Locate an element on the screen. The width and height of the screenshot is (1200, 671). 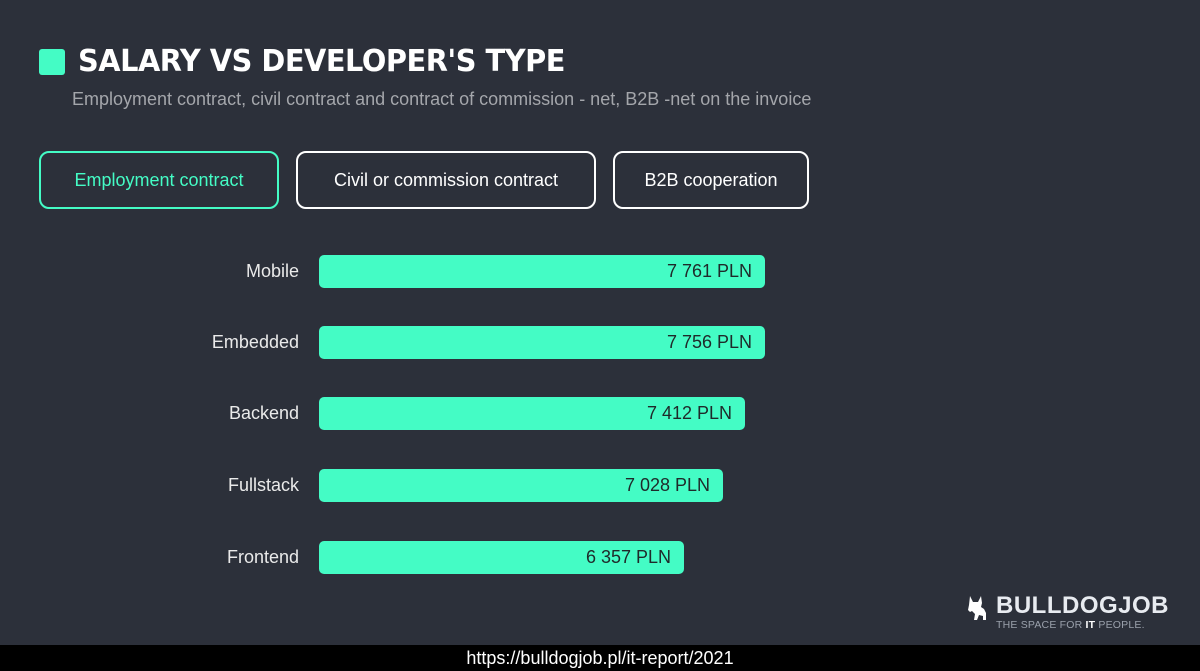
bar-row-mobile: Mobile 7 761 PLN is located at coordinates (600, 271).